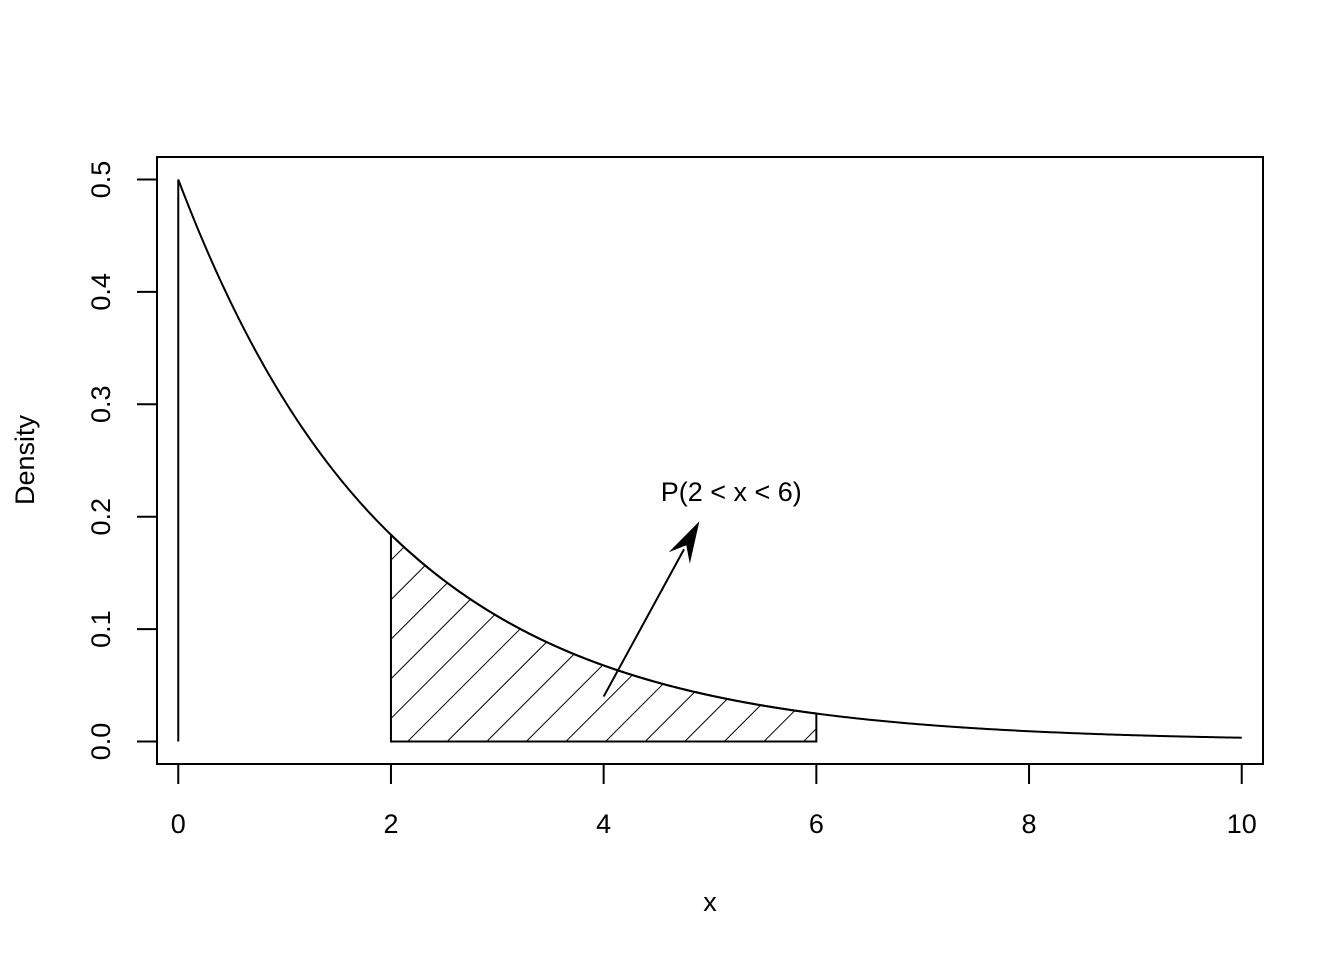 Image resolution: width=1344 pixels, height=960 pixels. Describe the element at coordinates (684, 542) in the screenshot. I see `annotation-arrow-head` at that location.